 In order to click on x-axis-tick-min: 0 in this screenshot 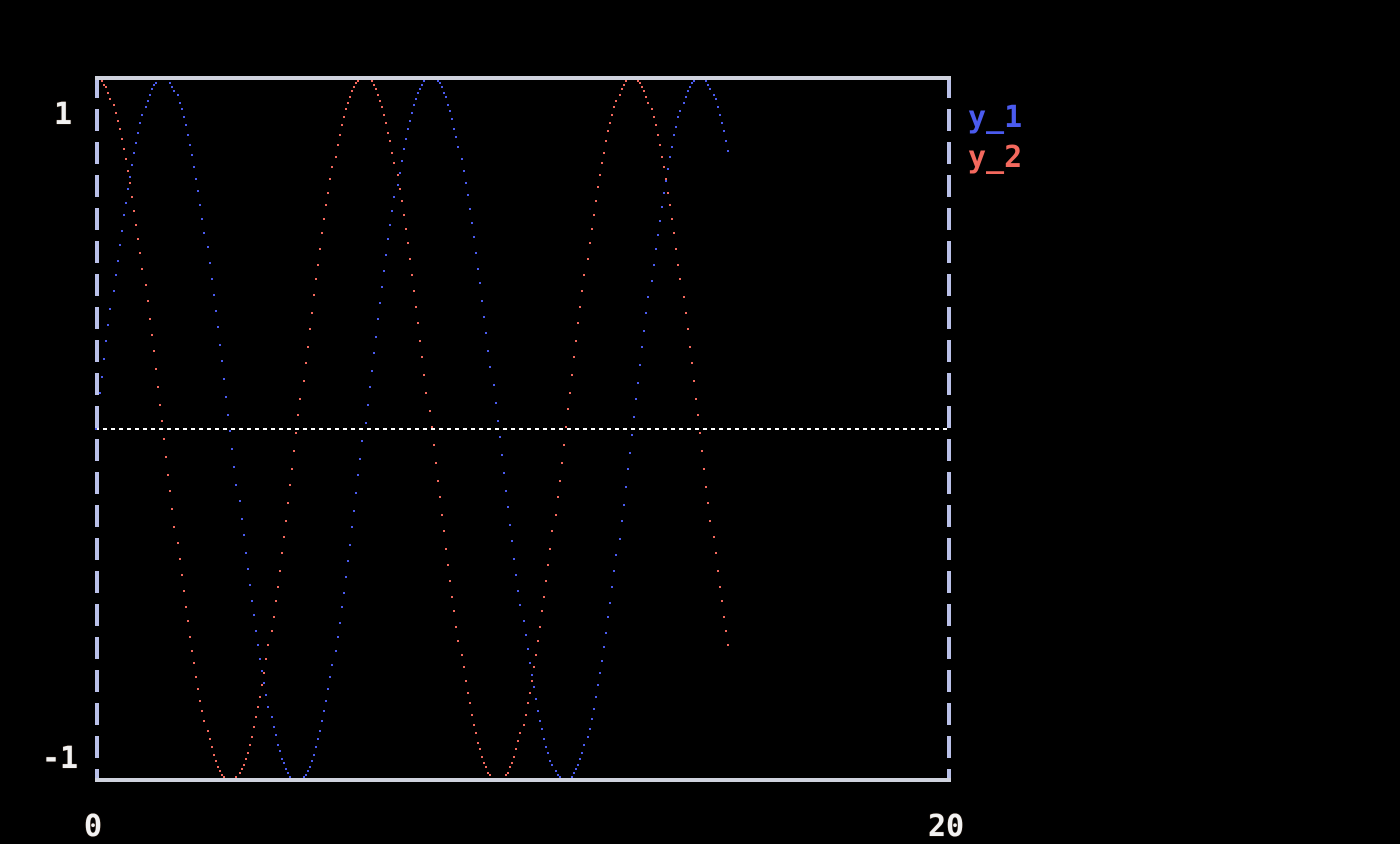, I will do `click(93, 826)`.